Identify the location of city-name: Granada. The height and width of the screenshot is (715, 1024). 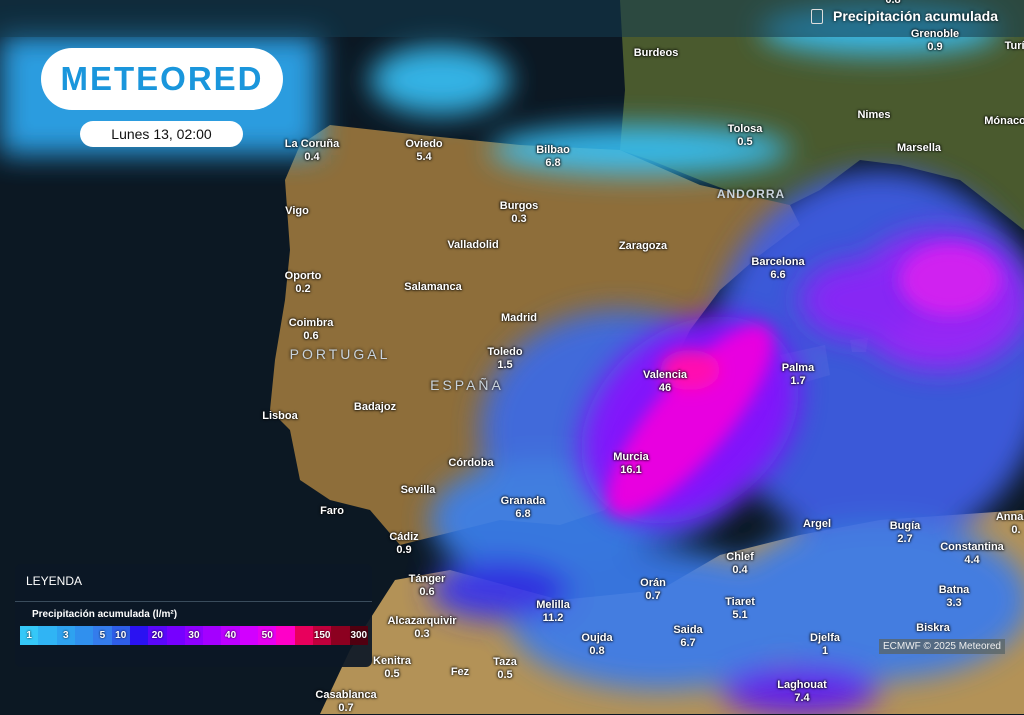
(523, 501).